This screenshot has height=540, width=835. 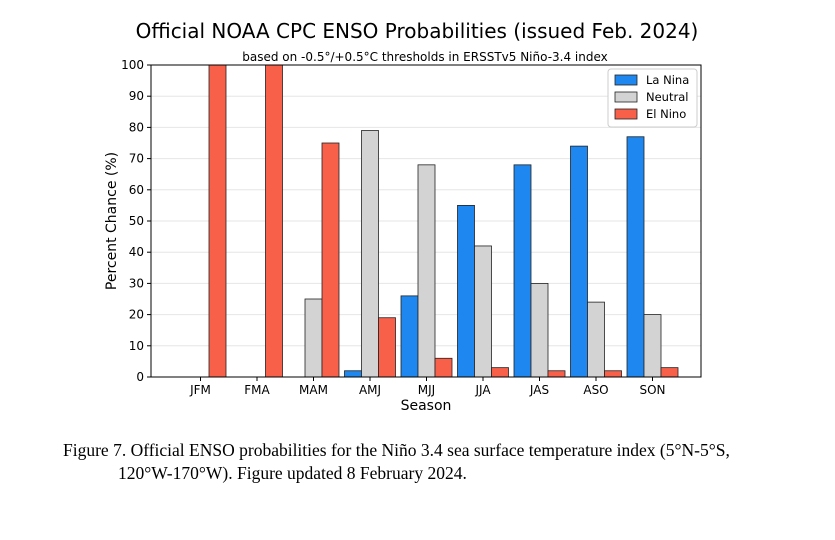 What do you see at coordinates (443, 367) in the screenshot?
I see `bar-el-nino-mjj` at bounding box center [443, 367].